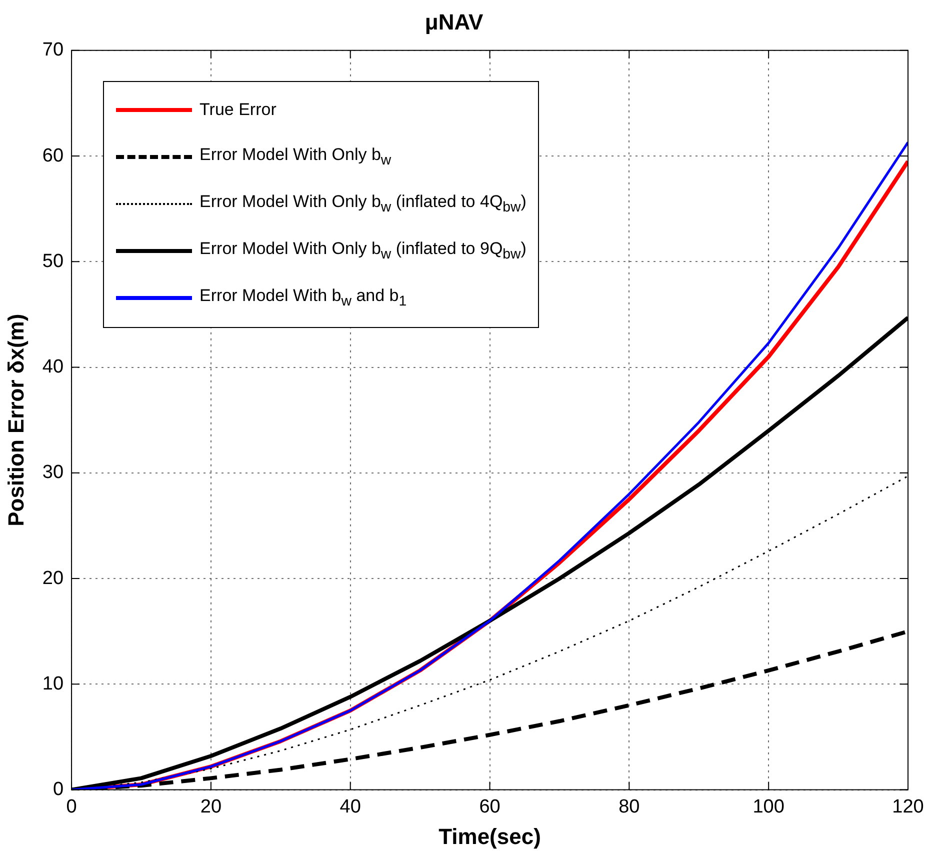 This screenshot has width=932, height=851. What do you see at coordinates (454, 21) in the screenshot?
I see `chart-title: μNAV` at bounding box center [454, 21].